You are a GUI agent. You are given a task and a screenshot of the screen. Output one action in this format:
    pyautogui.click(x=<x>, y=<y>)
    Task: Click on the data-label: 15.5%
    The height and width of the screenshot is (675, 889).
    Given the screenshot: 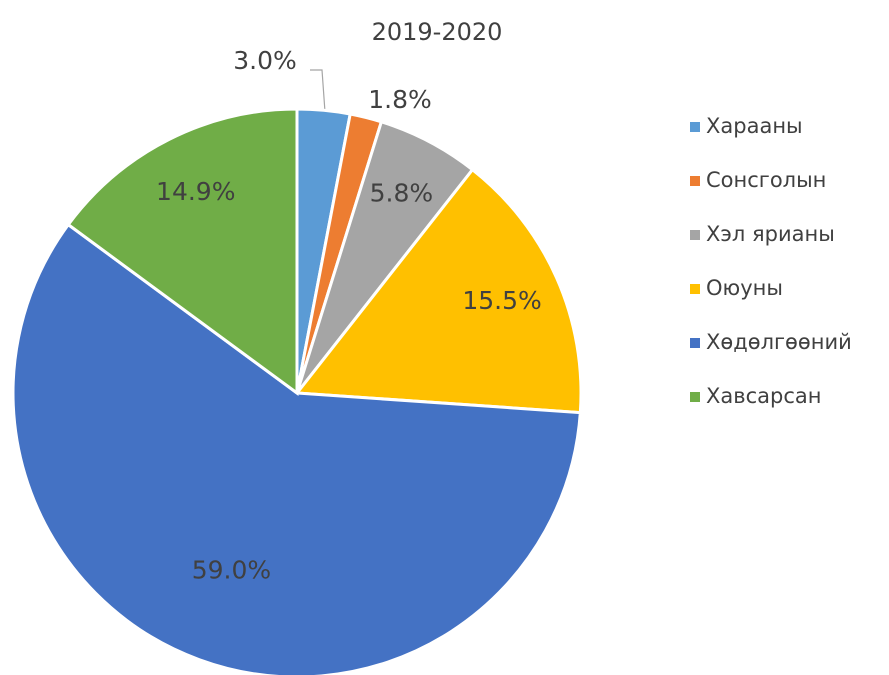 What is the action you would take?
    pyautogui.click(x=501, y=300)
    